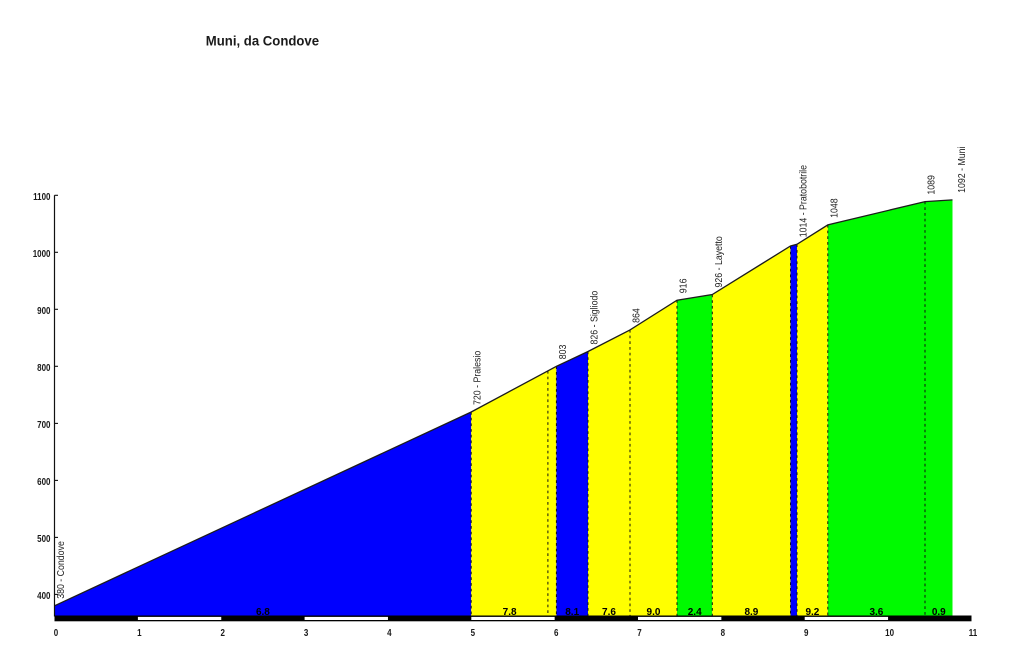  Describe the element at coordinates (562, 352) in the screenshot. I see `svg-text: 803` at that location.